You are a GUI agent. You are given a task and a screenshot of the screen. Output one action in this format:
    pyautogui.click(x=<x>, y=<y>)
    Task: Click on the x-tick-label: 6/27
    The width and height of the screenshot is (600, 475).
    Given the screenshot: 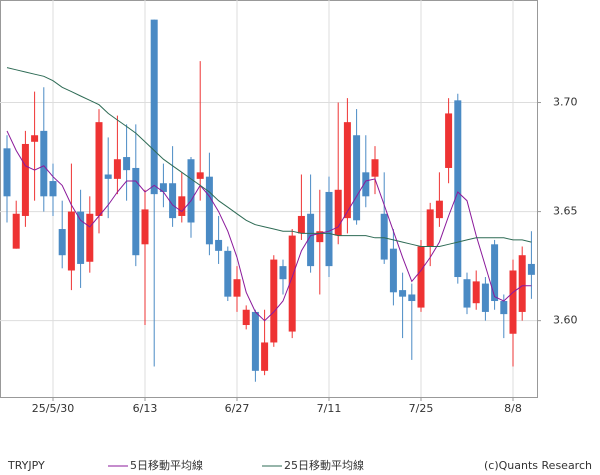 What is the action you would take?
    pyautogui.click(x=237, y=408)
    